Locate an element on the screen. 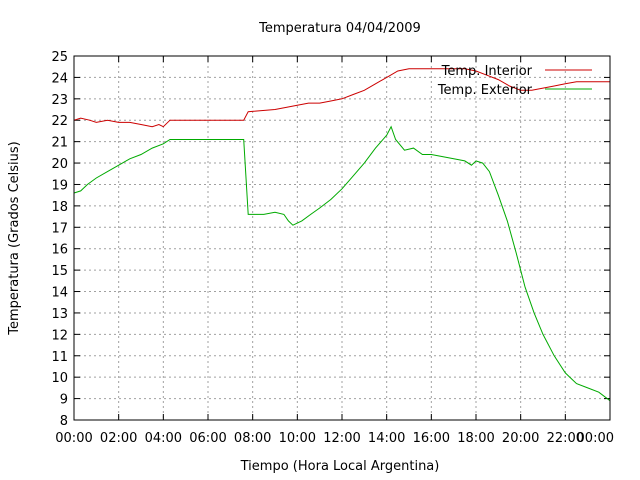  y-tick-label: 23 is located at coordinates (59, 100).